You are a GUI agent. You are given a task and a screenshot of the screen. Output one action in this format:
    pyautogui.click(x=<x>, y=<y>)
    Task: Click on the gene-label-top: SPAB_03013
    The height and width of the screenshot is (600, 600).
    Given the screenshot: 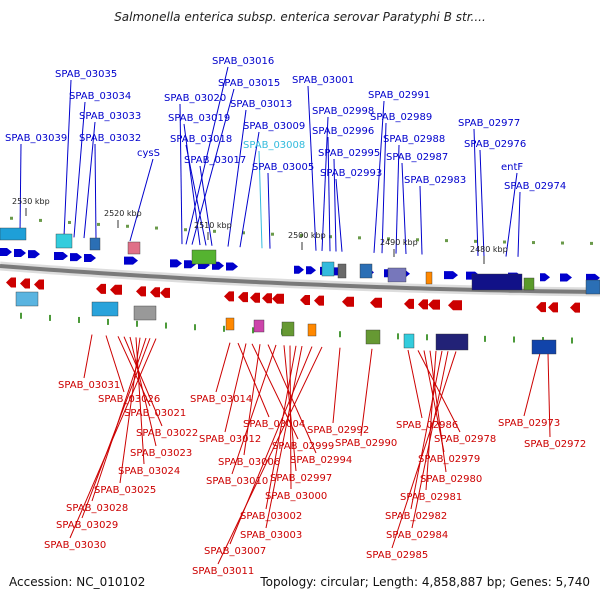 What is the action you would take?
    pyautogui.click(x=261, y=104)
    